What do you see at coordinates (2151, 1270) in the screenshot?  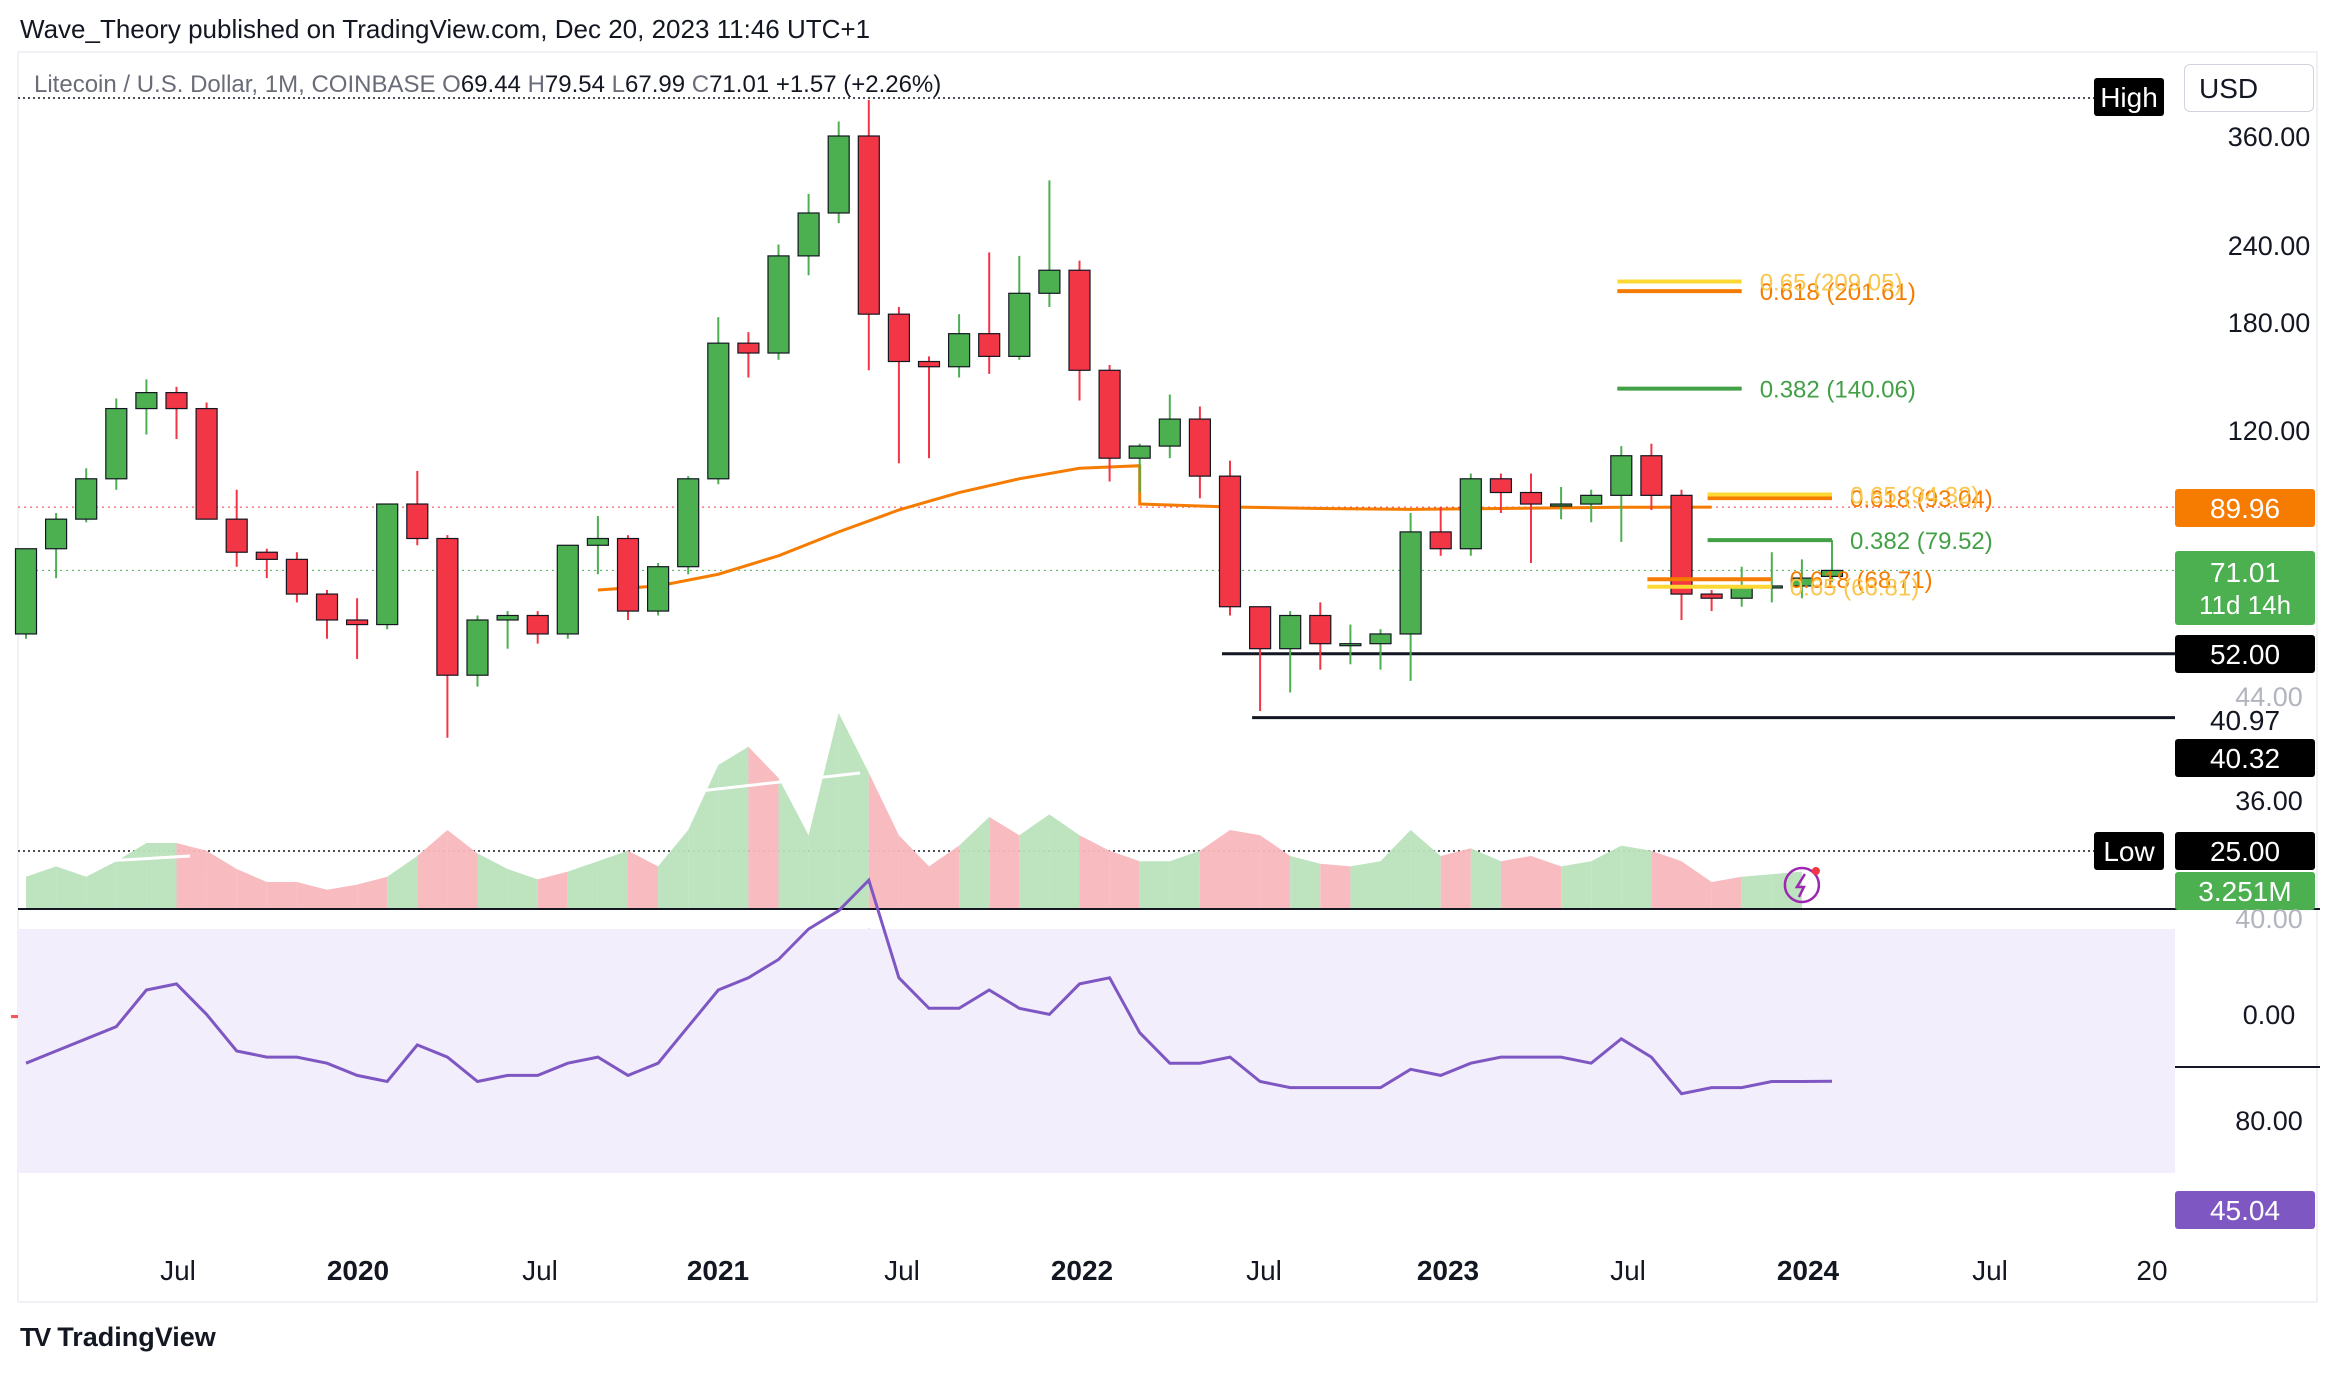 I see `time-axis-label: 20` at bounding box center [2151, 1270].